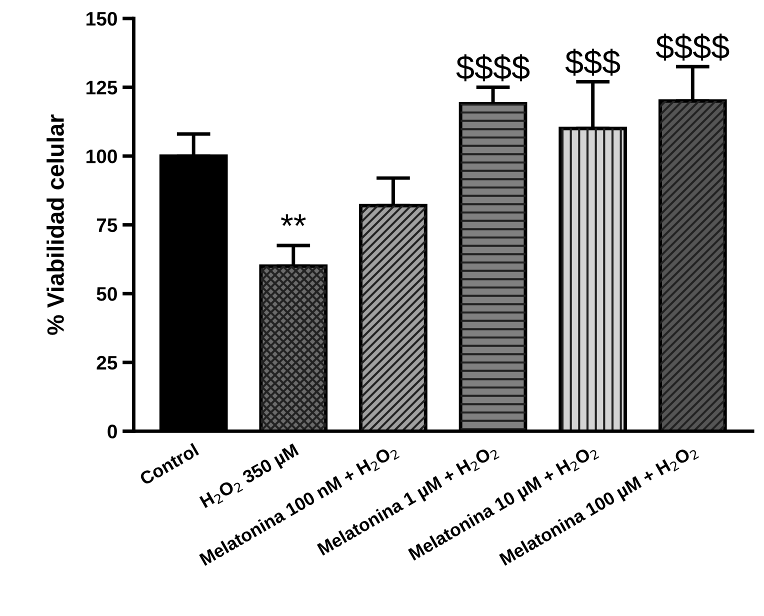  Describe the element at coordinates (101, 157) in the screenshot. I see `y-tick-label: 100` at that location.